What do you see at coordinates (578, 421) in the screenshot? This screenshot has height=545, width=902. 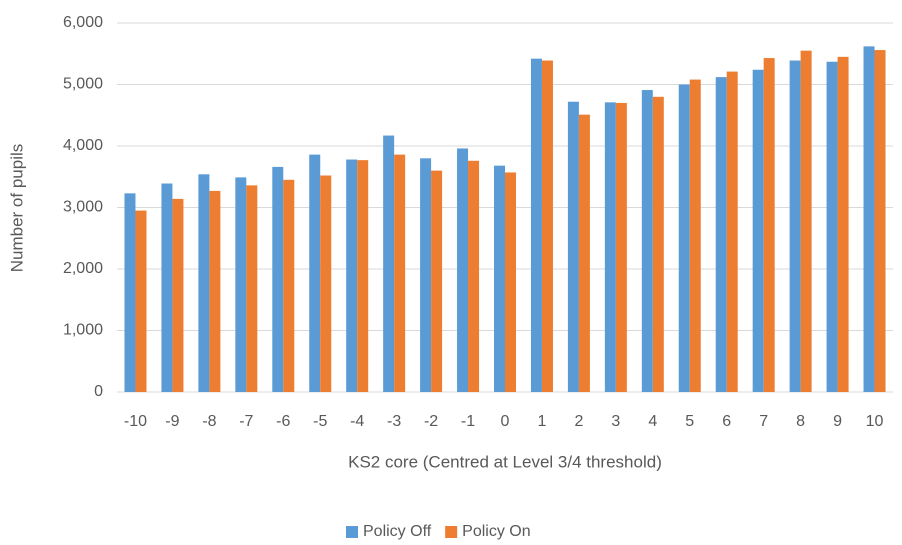 I see `x-tick-label: 2` at bounding box center [578, 421].